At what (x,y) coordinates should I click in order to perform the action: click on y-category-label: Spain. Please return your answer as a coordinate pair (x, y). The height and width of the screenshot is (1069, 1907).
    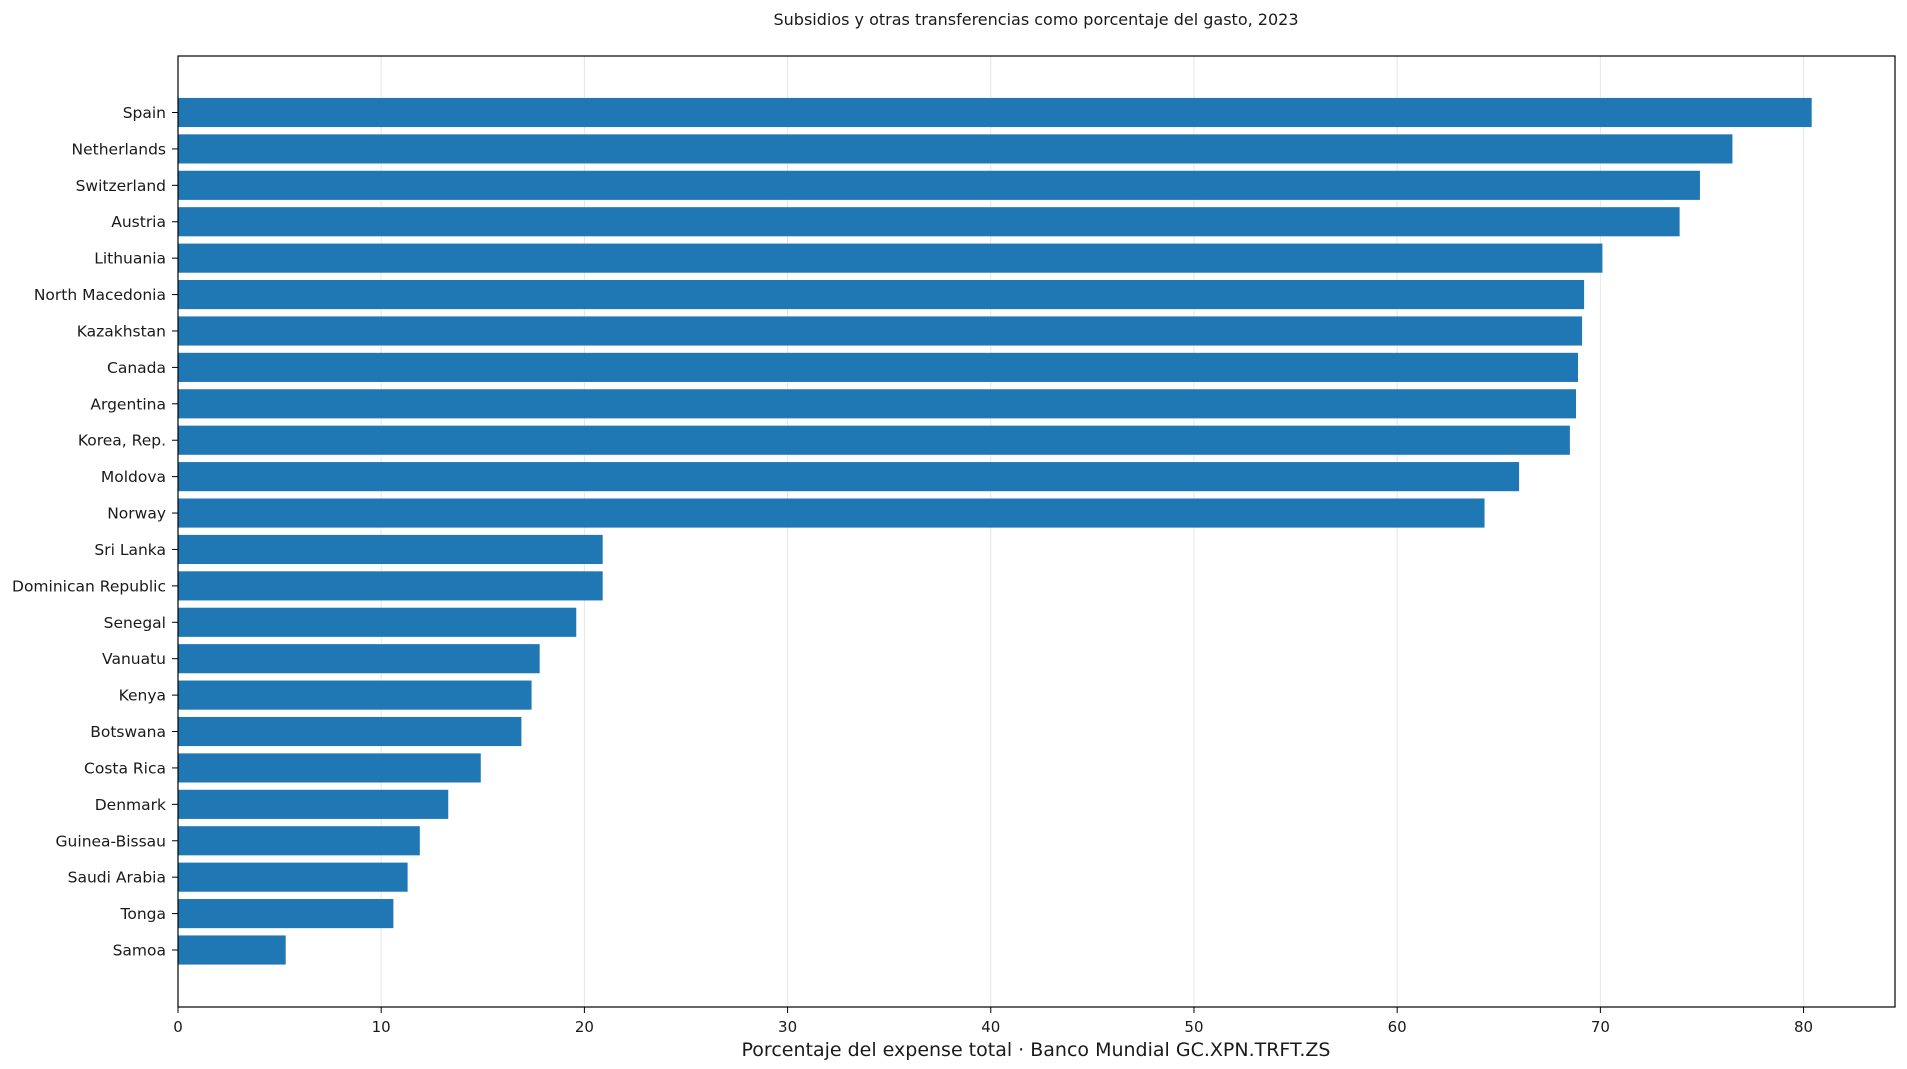
    Looking at the image, I should click on (144, 113).